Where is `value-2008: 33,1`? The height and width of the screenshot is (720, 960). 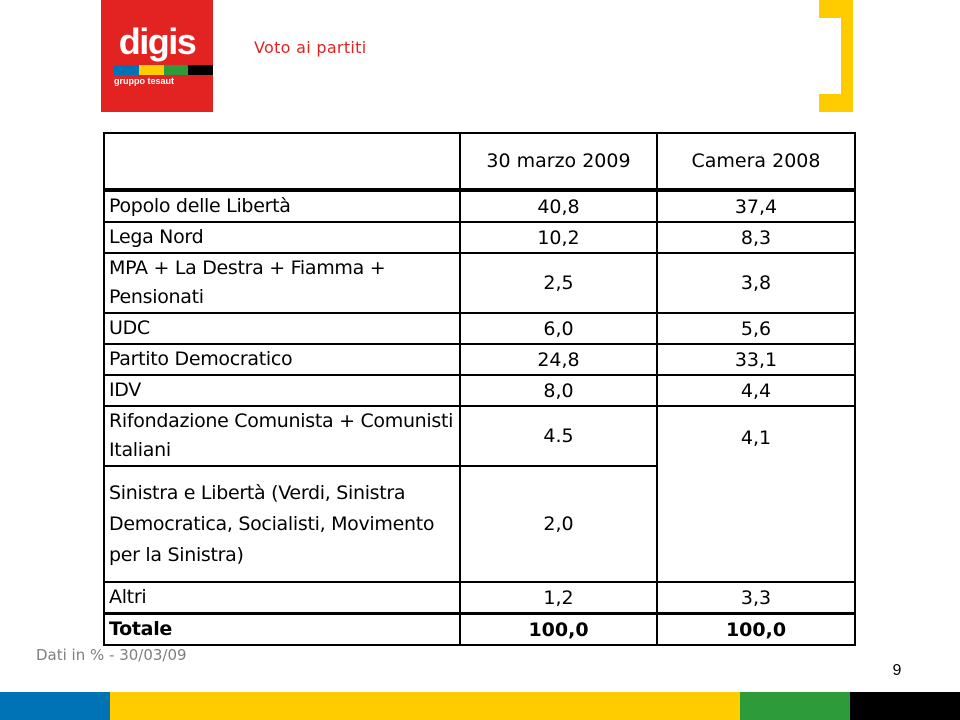
value-2008: 33,1 is located at coordinates (756, 359).